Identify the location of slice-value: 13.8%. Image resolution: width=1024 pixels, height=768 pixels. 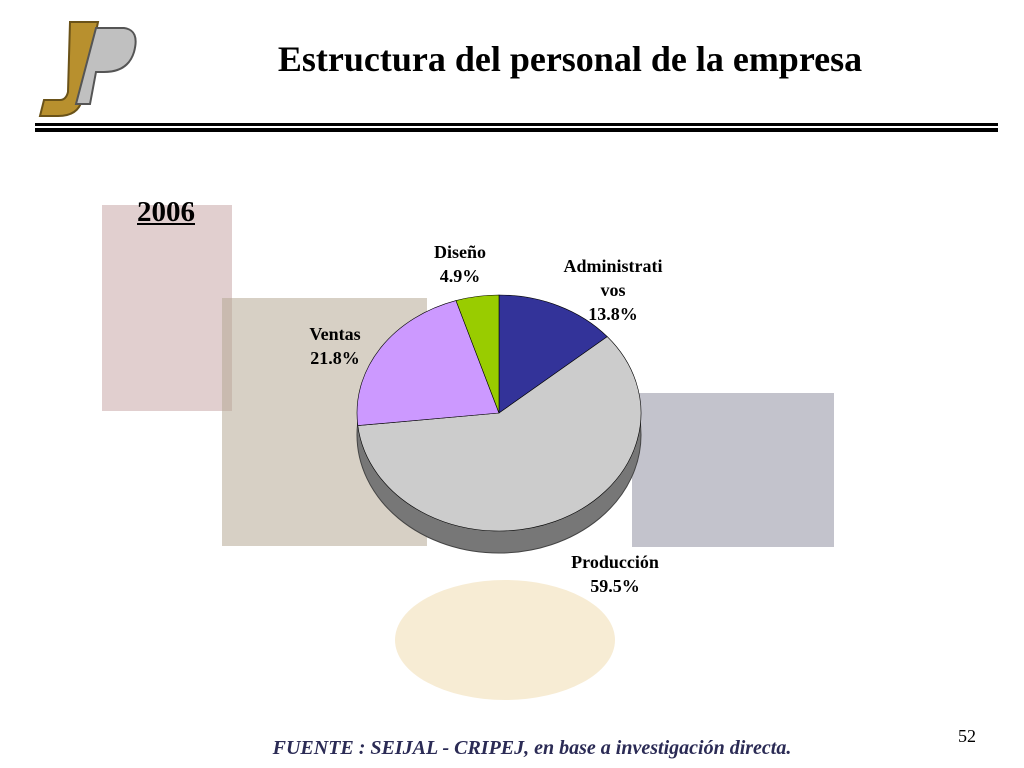
(613, 314).